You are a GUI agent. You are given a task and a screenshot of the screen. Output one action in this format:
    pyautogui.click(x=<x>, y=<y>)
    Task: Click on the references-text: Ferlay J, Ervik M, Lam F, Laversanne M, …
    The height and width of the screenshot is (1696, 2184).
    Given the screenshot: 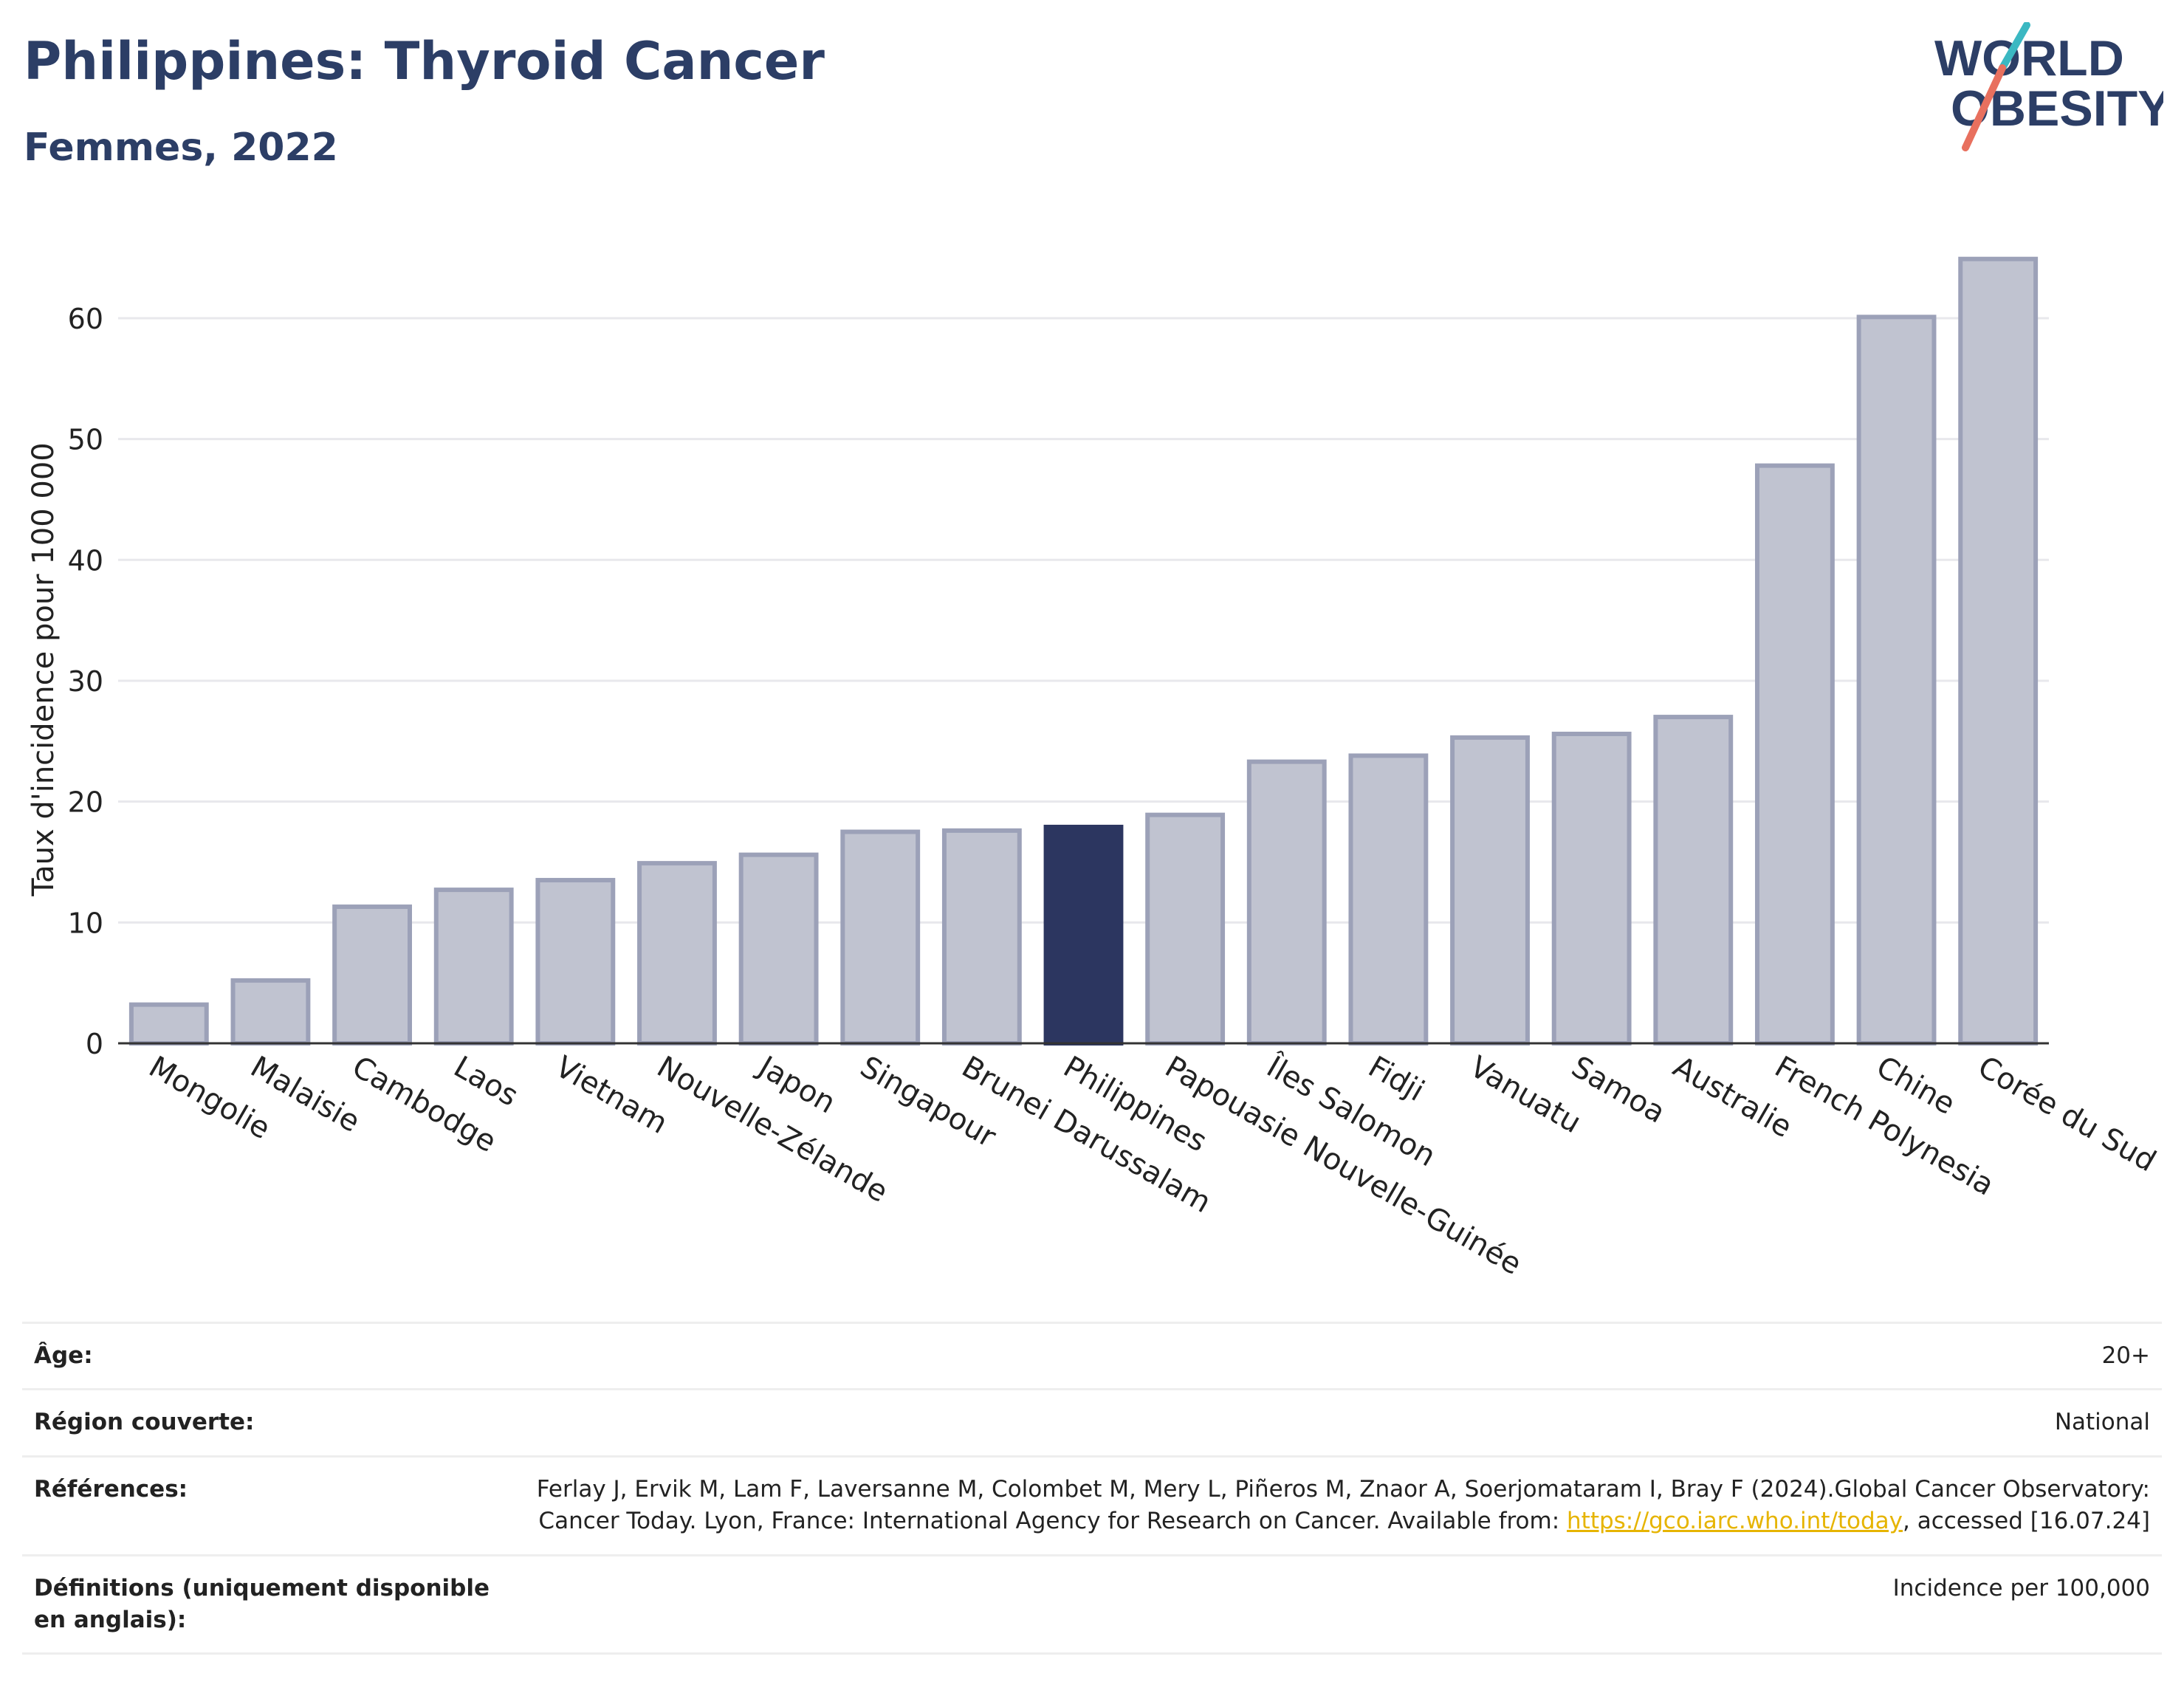 What is the action you would take?
    pyautogui.click(x=1343, y=1505)
    